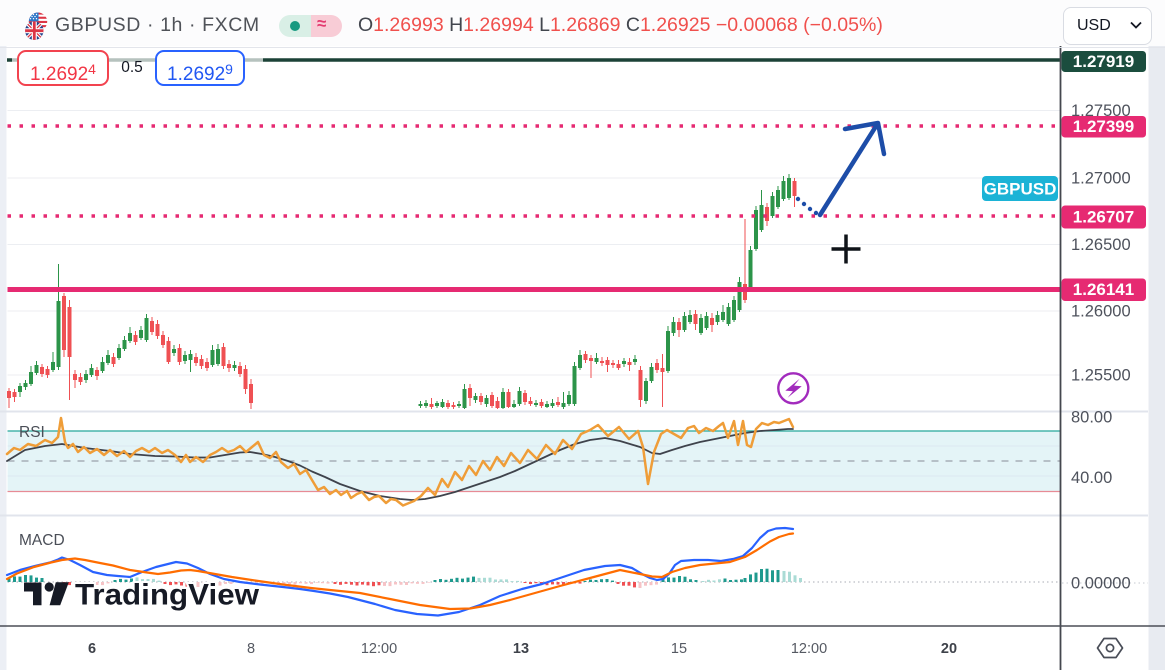  Describe the element at coordinates (1020, 189) in the screenshot. I see `svg-text: GBPUSD` at that location.